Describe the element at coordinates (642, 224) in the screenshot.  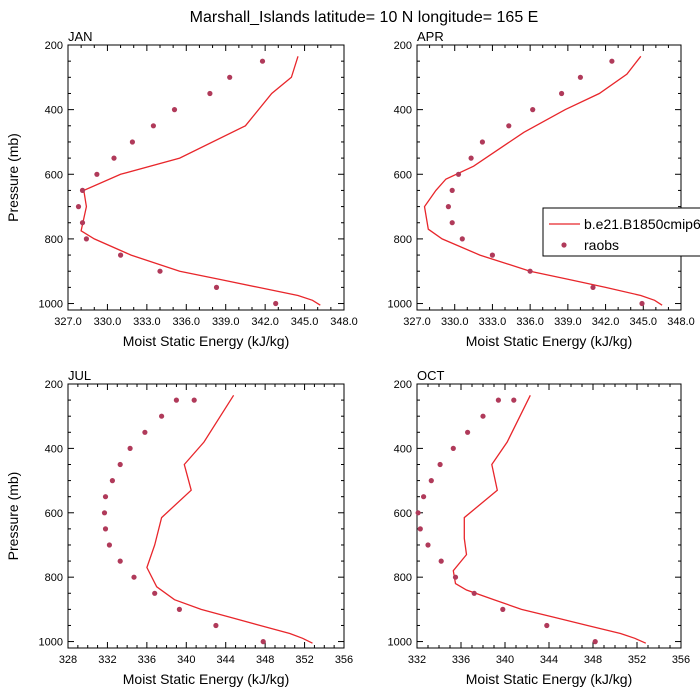
I see `legend-model-label: b.e21.B1850cmip6.f` at that location.